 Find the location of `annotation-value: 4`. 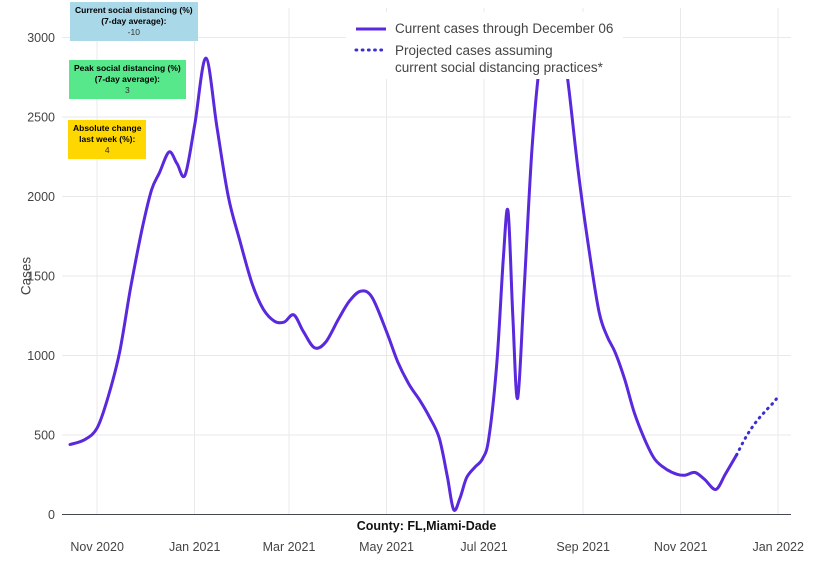

annotation-value: 4 is located at coordinates (107, 150).